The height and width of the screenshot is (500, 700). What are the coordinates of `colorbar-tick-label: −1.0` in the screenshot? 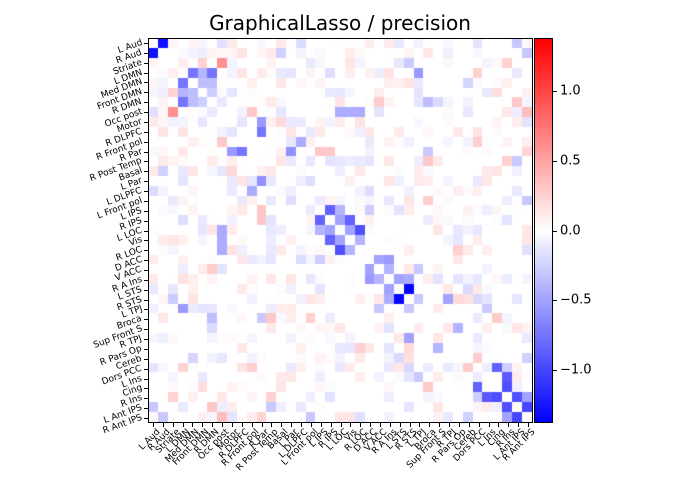 It's located at (576, 370).